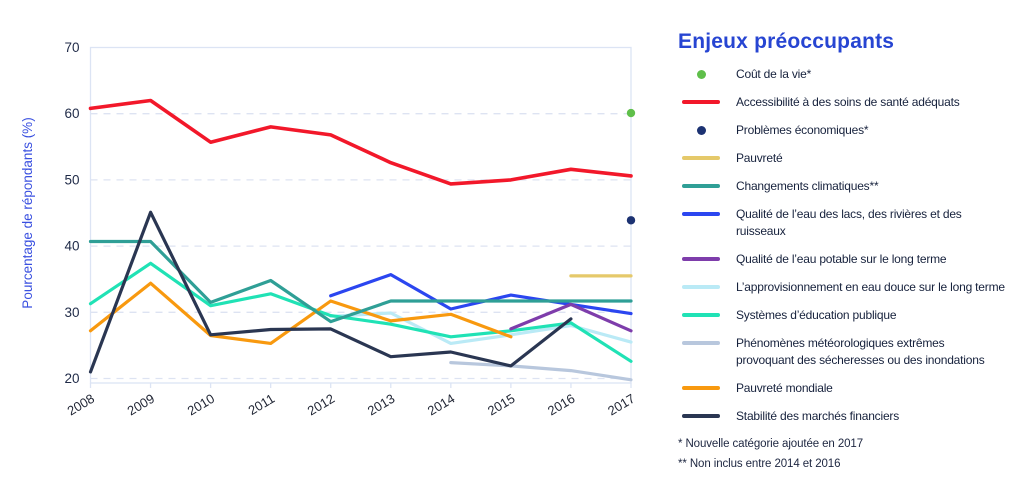  I want to click on footnote-new-category: * Nouvelle catégorie ajoutée en 2017, so click(771, 444).